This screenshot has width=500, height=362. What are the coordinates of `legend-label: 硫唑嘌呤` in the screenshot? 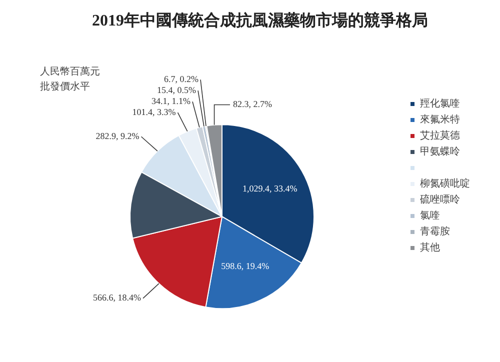 It's located at (440, 200).